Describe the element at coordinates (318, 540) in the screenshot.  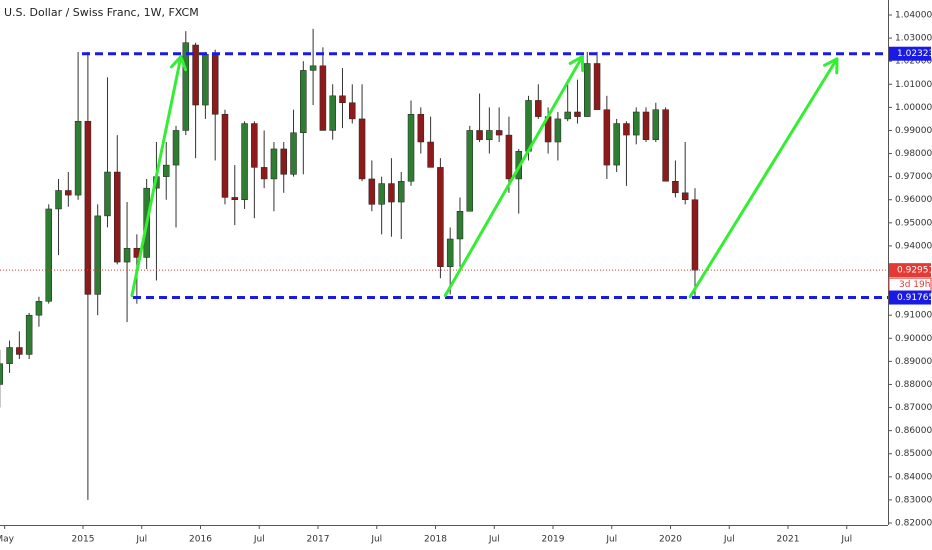
I see `x-tick-label: 2017` at that location.